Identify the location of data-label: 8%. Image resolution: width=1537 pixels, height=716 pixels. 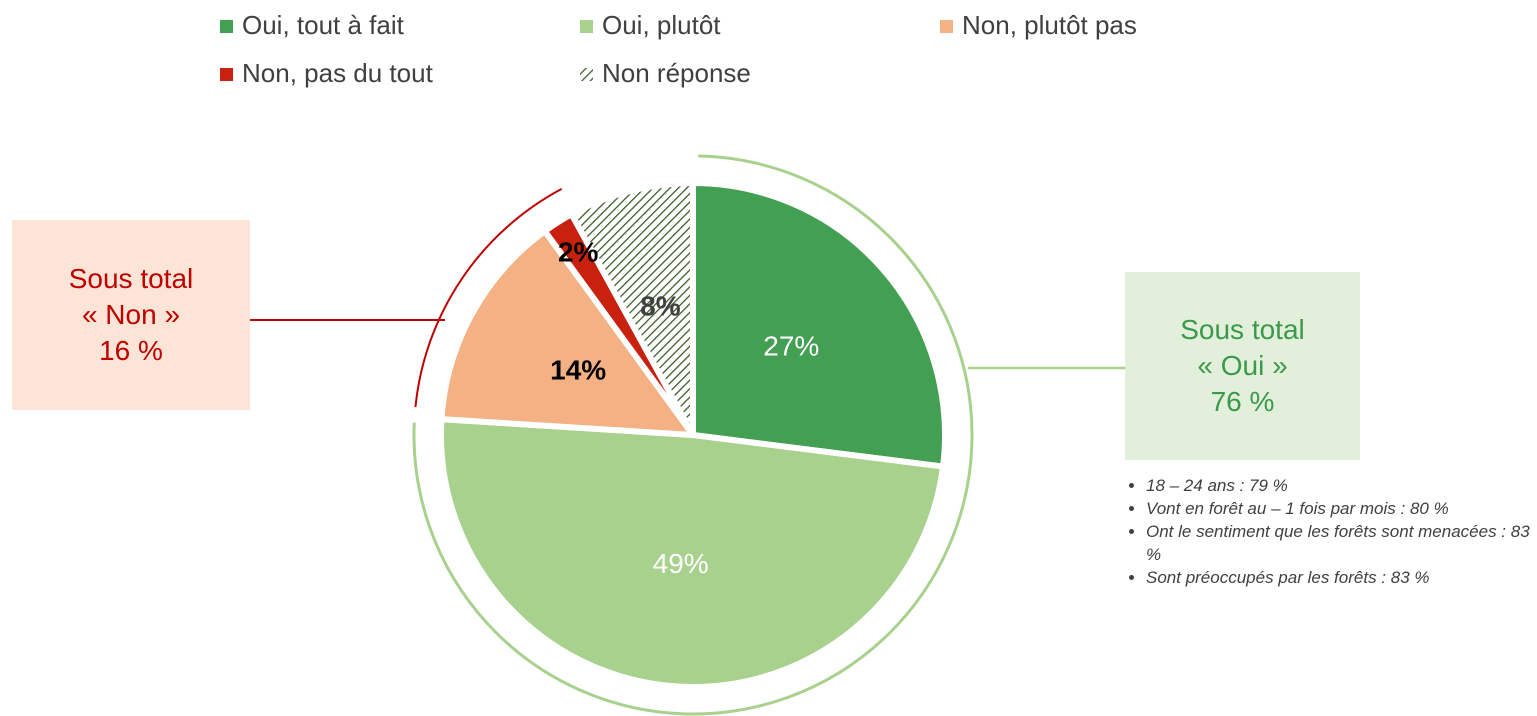
(660, 305).